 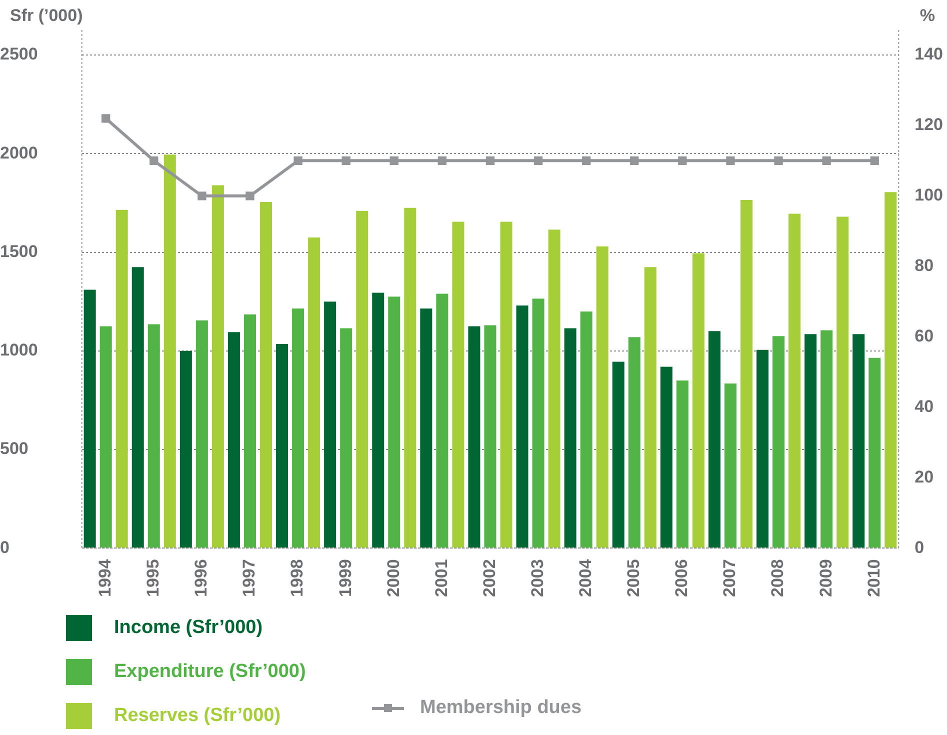 I want to click on y2-tick-label: 40, so click(x=924, y=406).